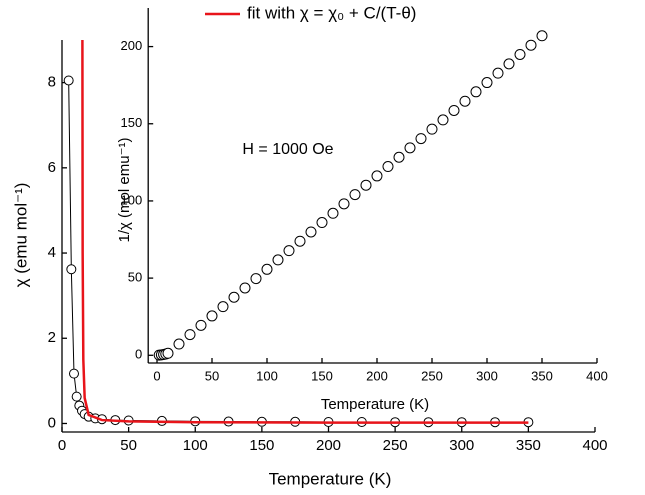  I want to click on annotation: H = 1000 Oe, so click(287, 149).